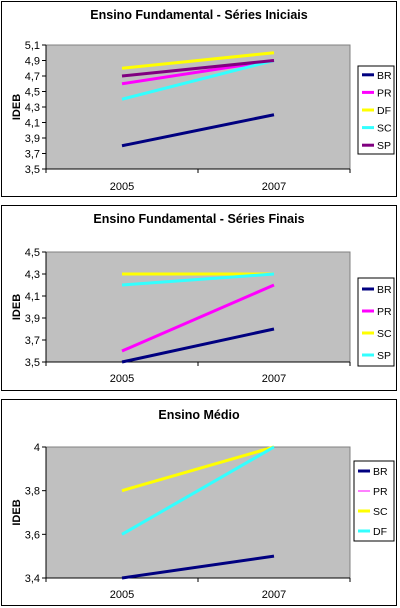 Image resolution: width=400 pixels, height=608 pixels. What do you see at coordinates (32, 77) in the screenshot?
I see `y-tick-label: 4,7` at bounding box center [32, 77].